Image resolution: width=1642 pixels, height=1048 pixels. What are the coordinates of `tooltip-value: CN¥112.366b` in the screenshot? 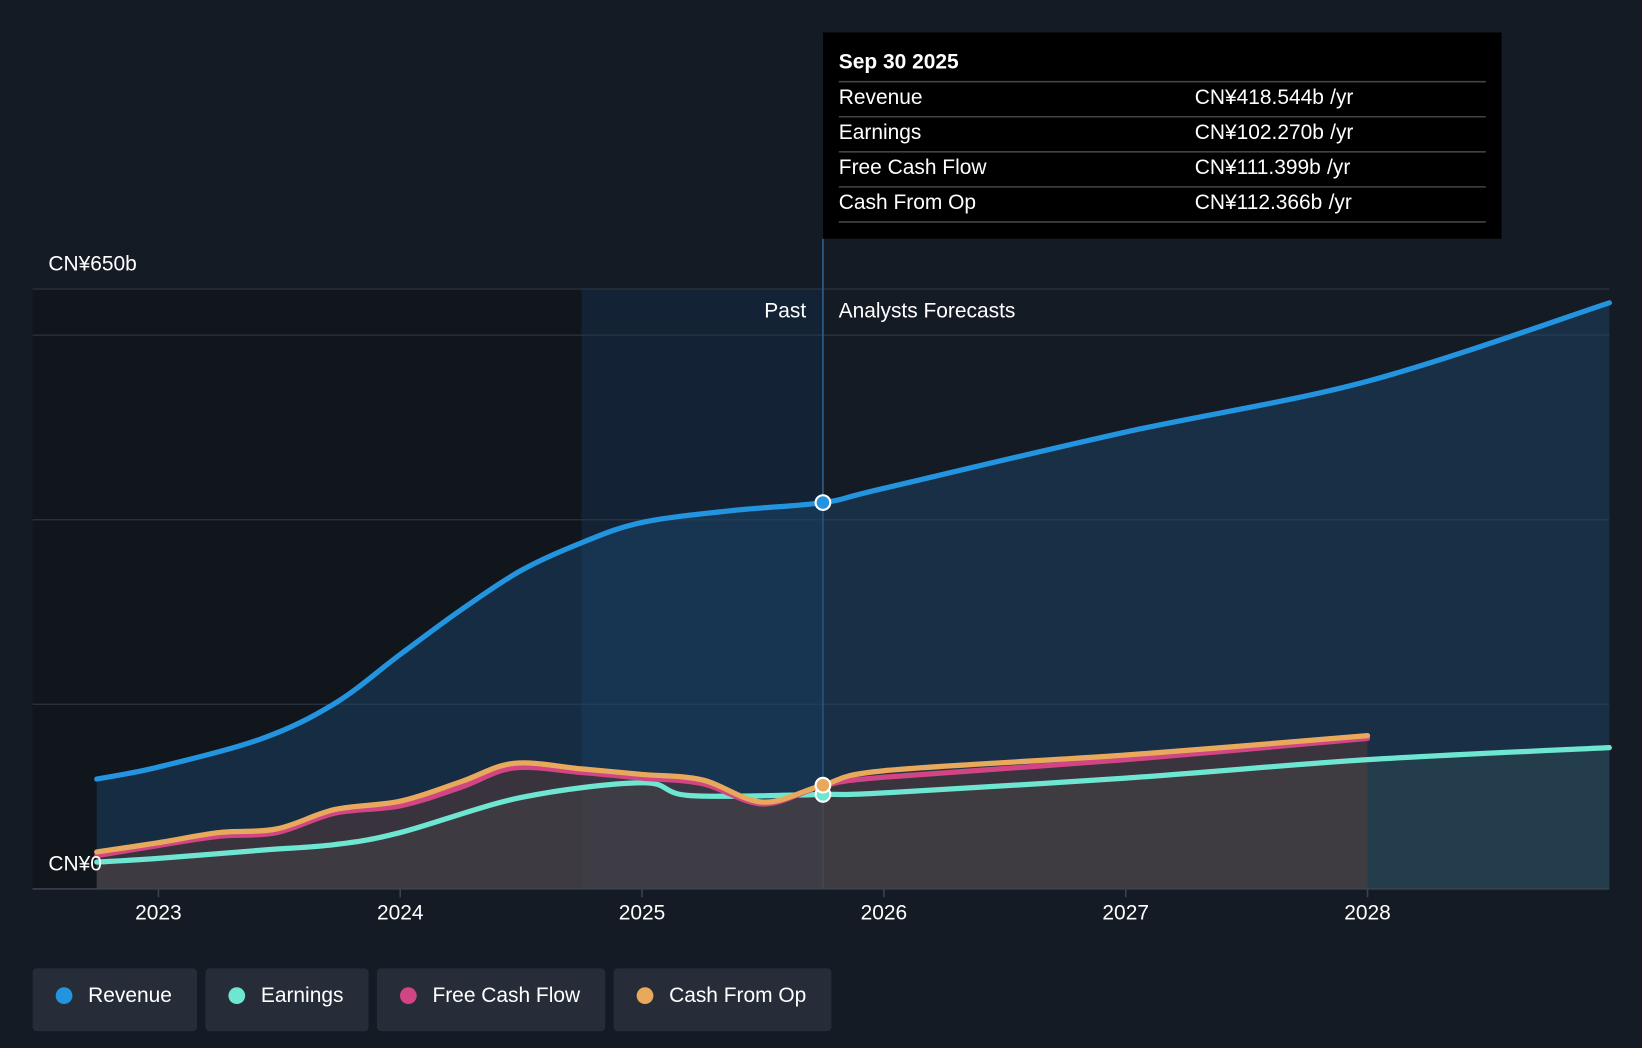 It's located at (1259, 202).